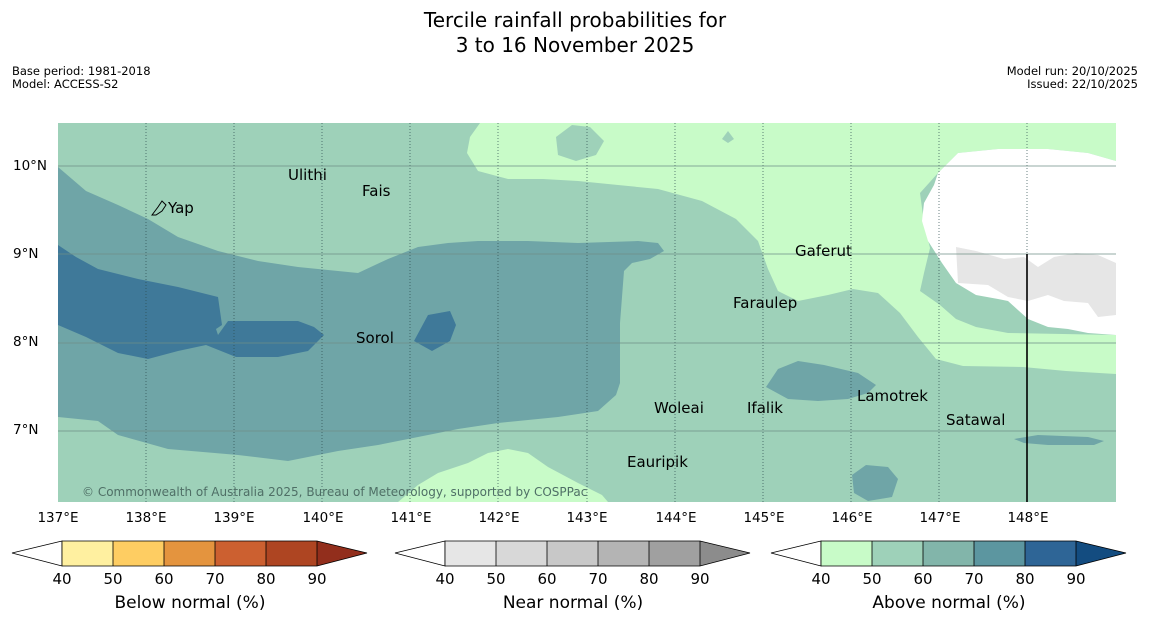 This screenshot has height=644, width=1150. I want to click on region-near-normal, so click(1036, 282).